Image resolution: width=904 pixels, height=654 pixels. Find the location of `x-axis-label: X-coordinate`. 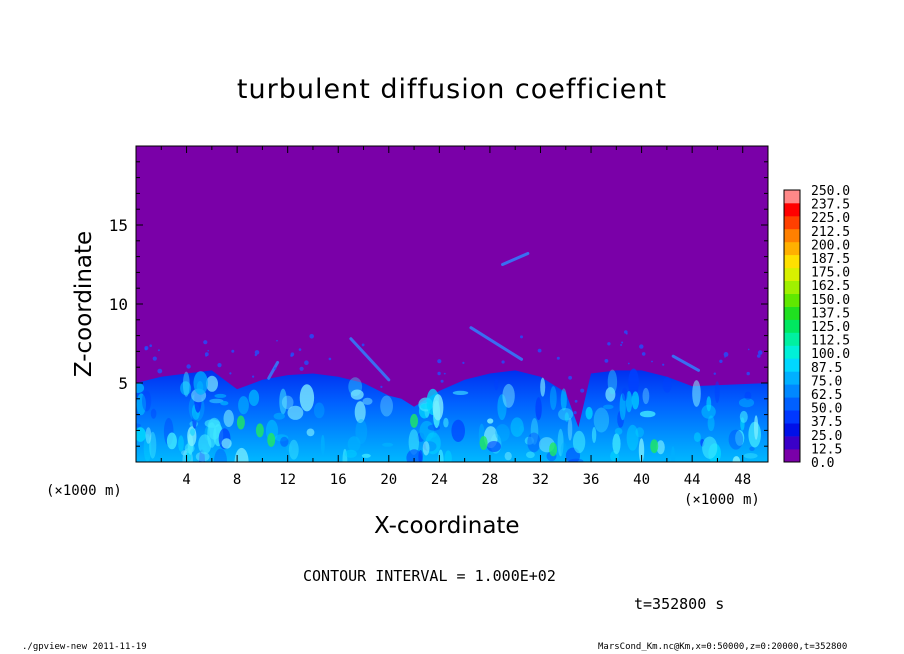

x-axis-label: X-coordinate is located at coordinates (447, 526).